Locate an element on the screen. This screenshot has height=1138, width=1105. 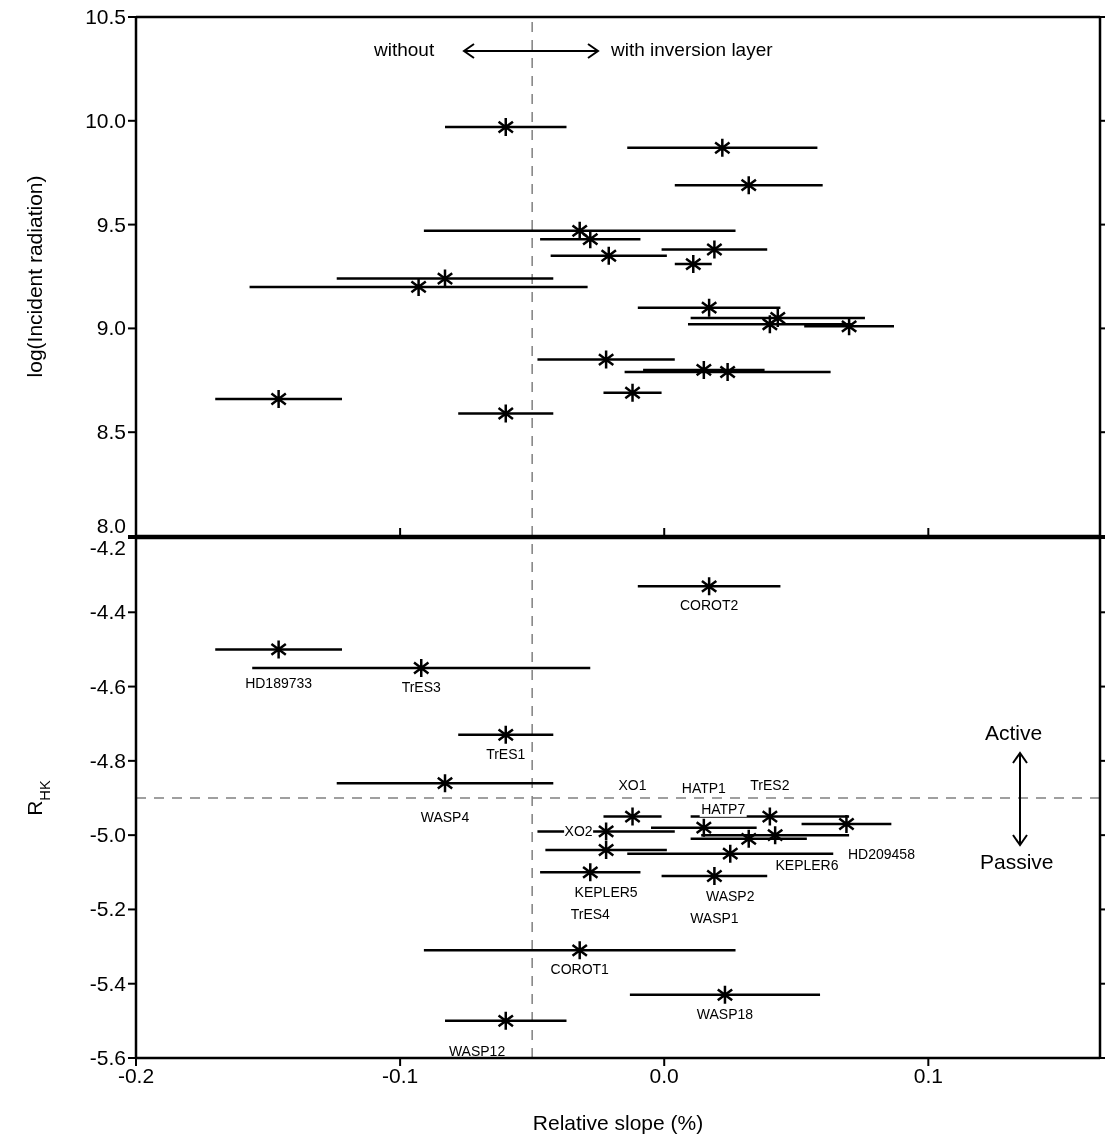
y-tick-label: 10.0 is located at coordinates (105, 120).